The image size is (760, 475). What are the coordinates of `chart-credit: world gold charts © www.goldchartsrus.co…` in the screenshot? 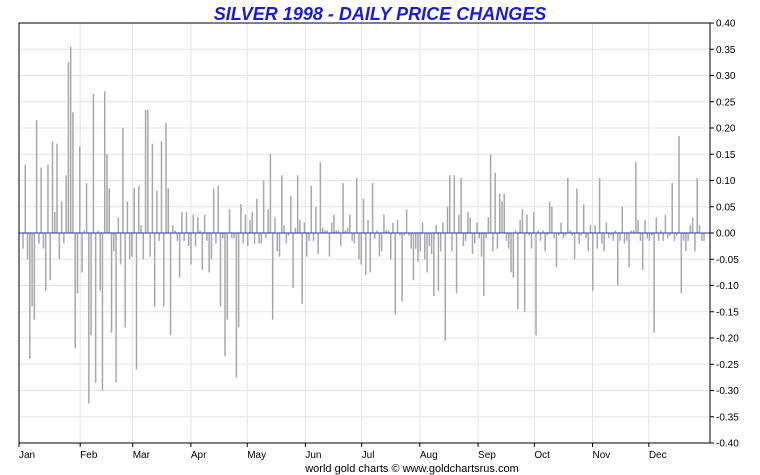 It's located at (411, 469).